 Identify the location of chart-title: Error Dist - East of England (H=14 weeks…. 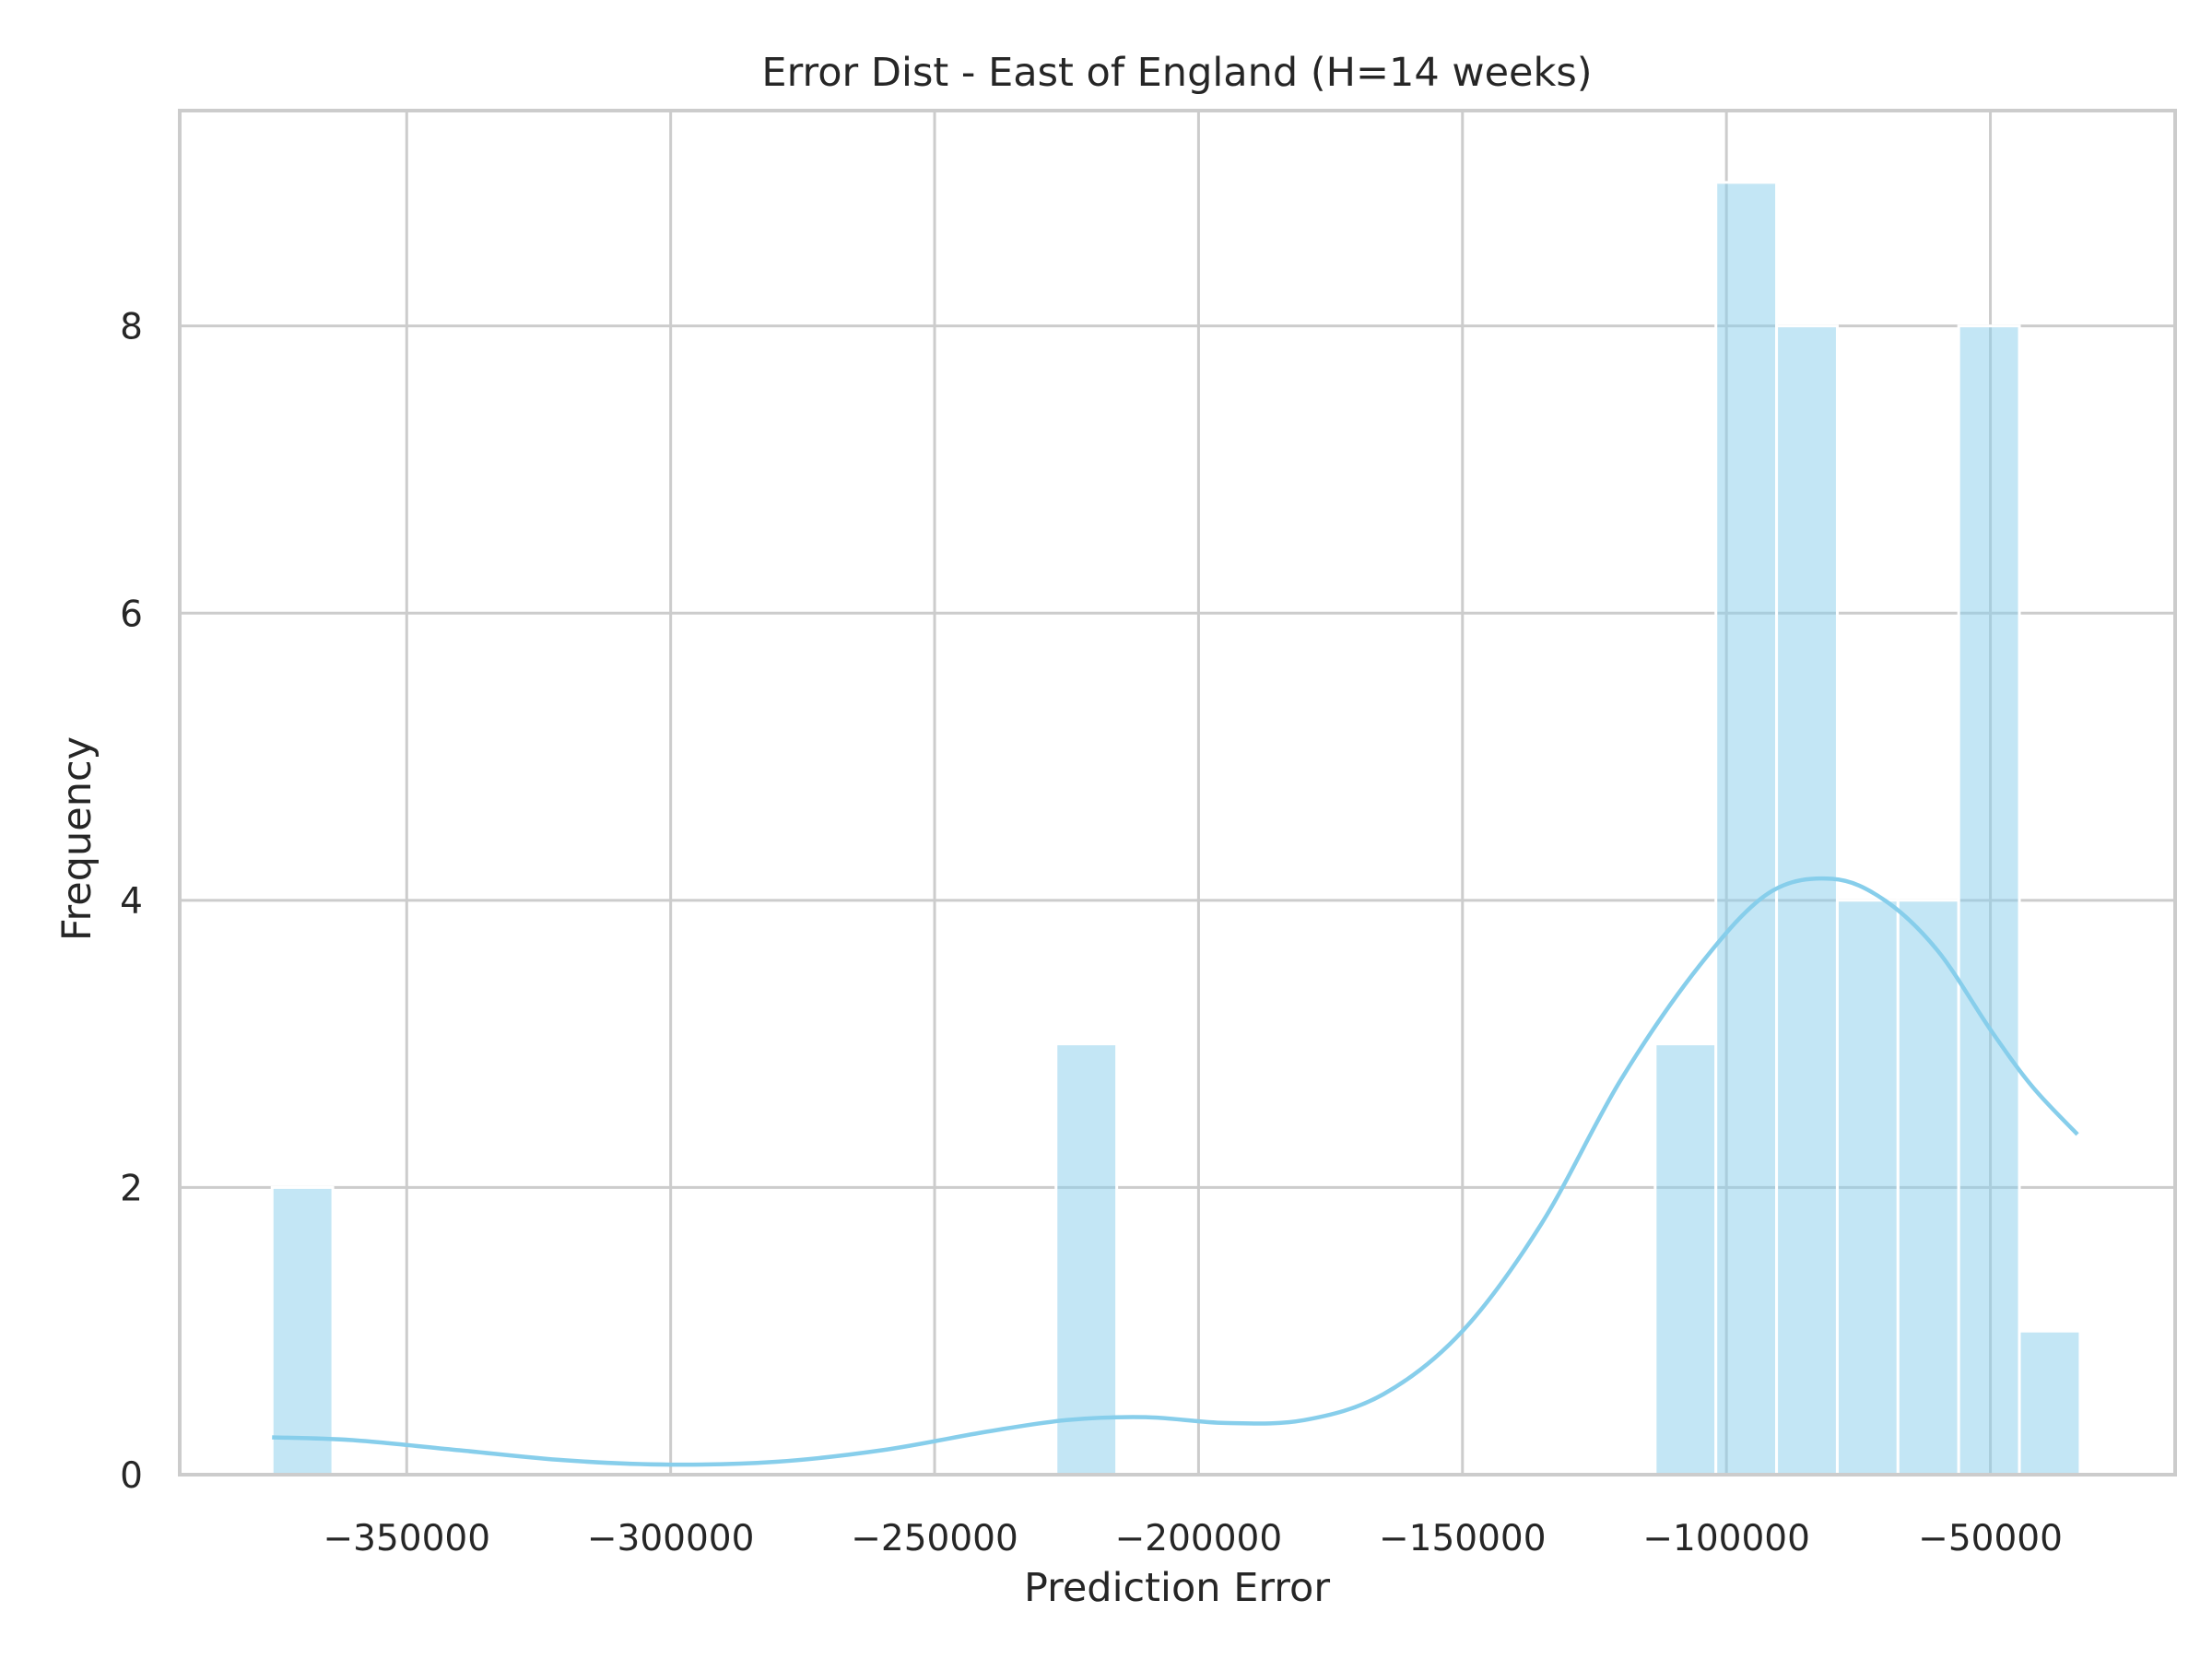
(1176, 73).